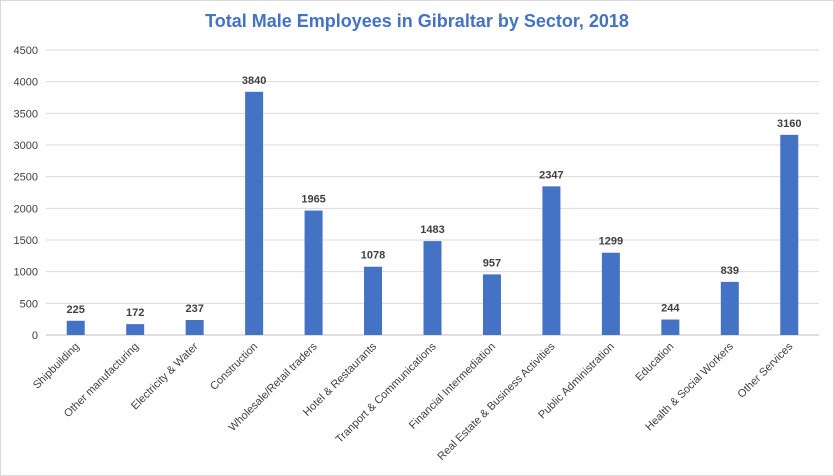 This screenshot has height=476, width=834. I want to click on x-tick-label: Construction, so click(234, 367).